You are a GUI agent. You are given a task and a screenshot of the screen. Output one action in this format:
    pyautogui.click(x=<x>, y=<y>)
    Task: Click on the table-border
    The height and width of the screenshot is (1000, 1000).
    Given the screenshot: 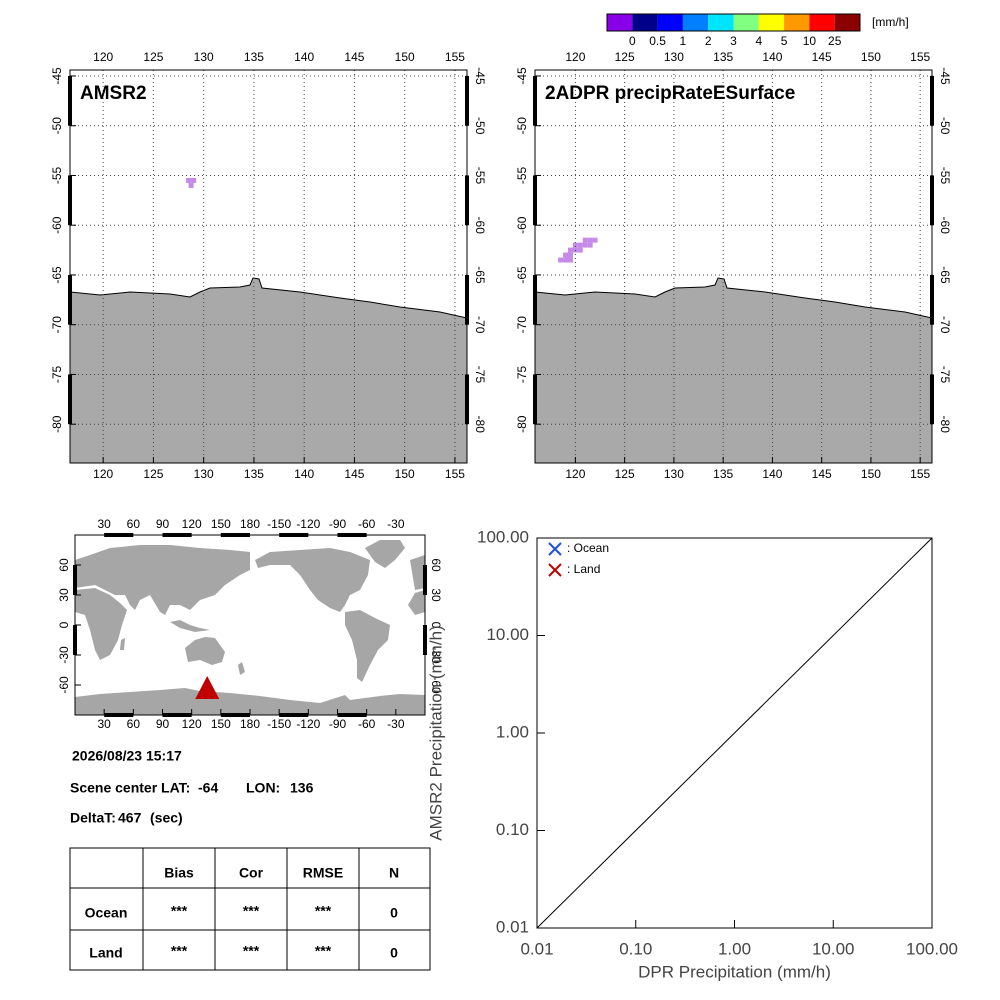 What is the action you would take?
    pyautogui.click(x=250, y=909)
    